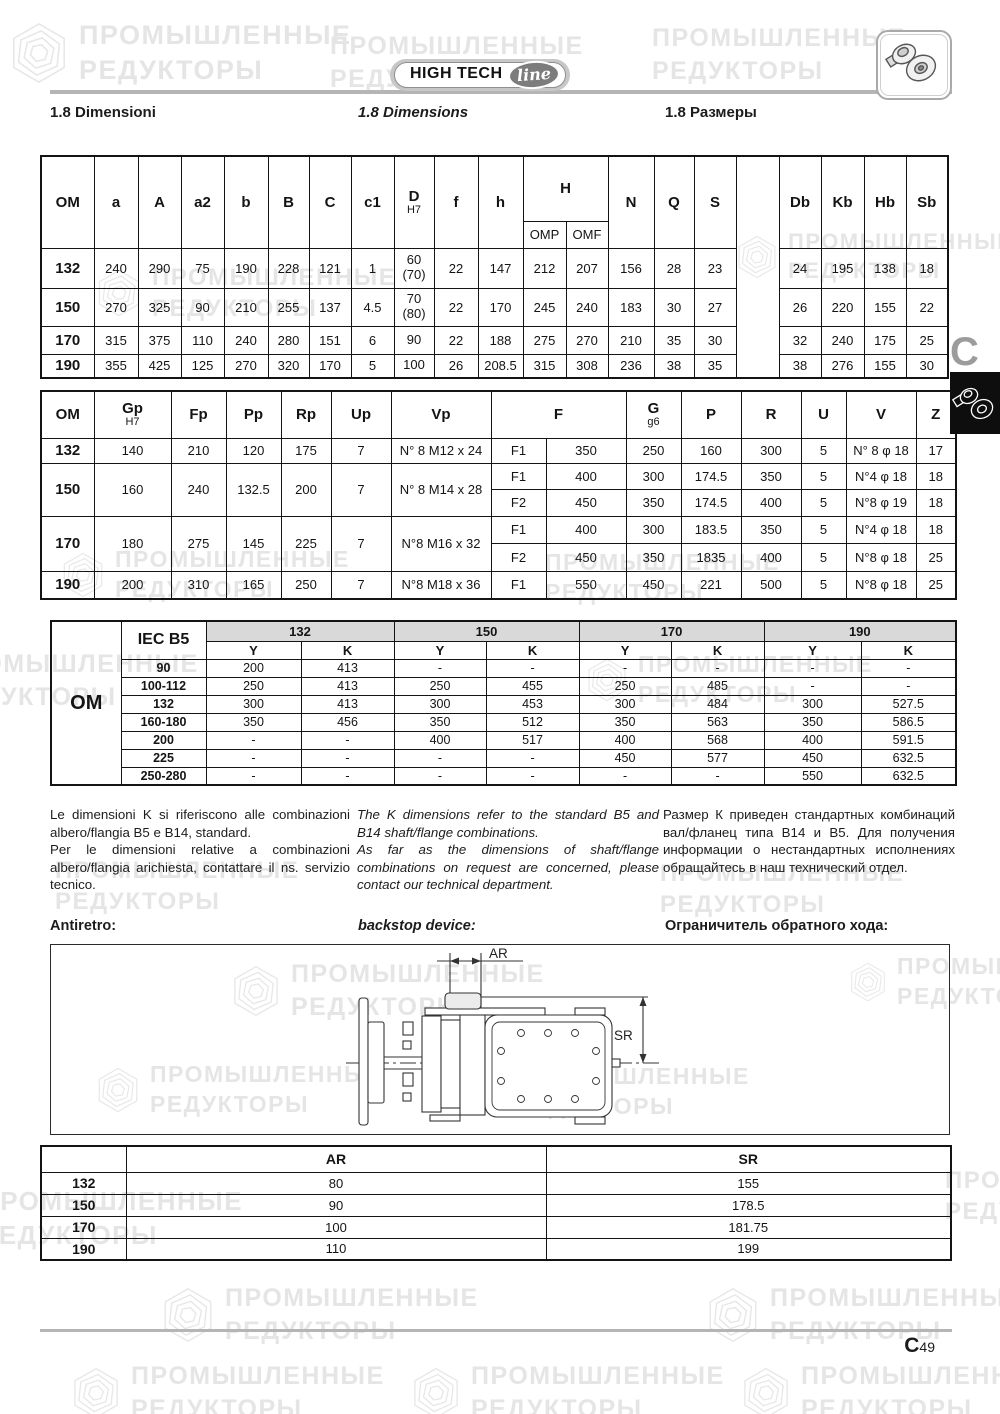 The width and height of the screenshot is (1000, 1414). What do you see at coordinates (163, 668) in the screenshot?
I see `iec-row-label: 90` at bounding box center [163, 668].